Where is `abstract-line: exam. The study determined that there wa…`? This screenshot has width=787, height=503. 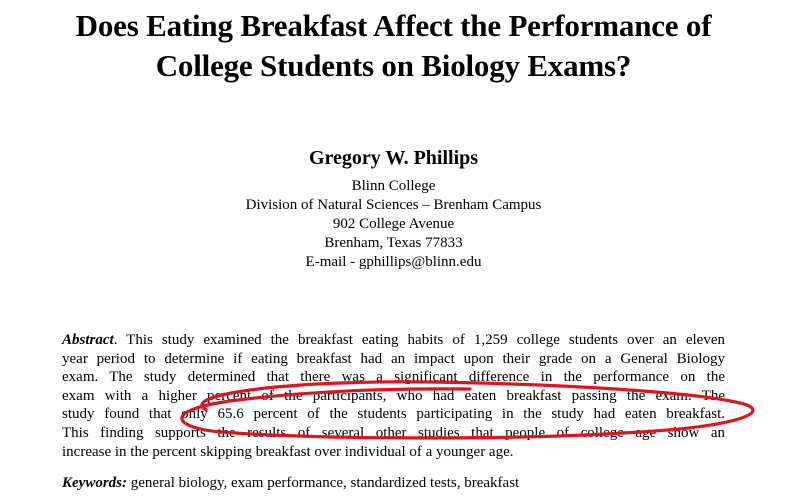
abstract-line: exam. The study determined that there wa… is located at coordinates (393, 377).